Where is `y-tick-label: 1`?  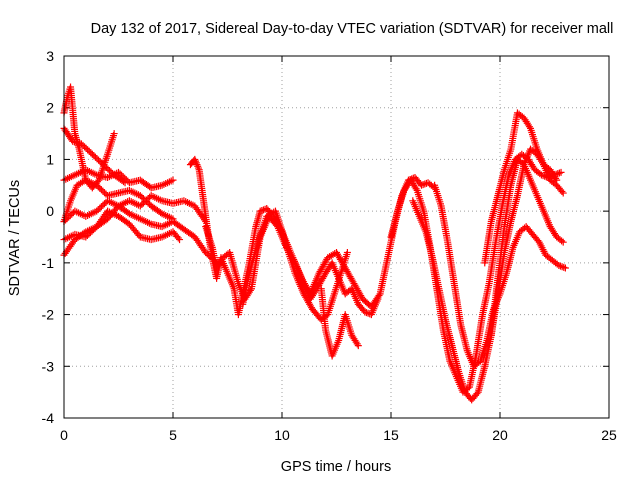
y-tick-label: 1 is located at coordinates (50, 159).